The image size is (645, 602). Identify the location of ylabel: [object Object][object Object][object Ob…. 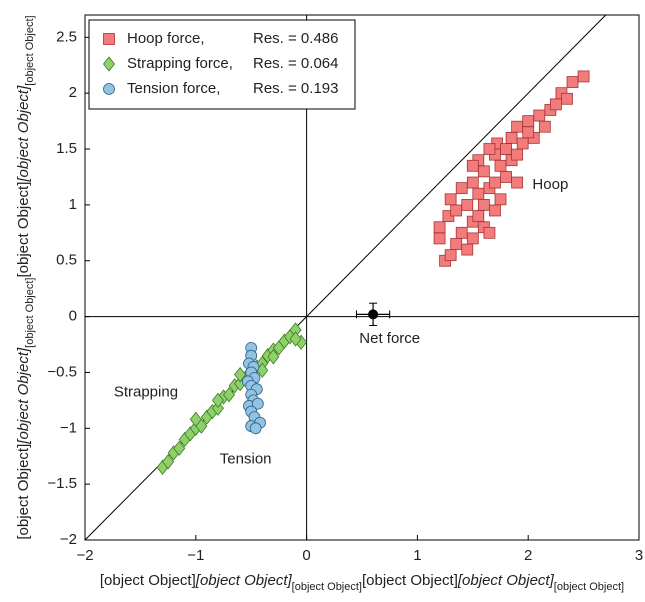
(25, 277).